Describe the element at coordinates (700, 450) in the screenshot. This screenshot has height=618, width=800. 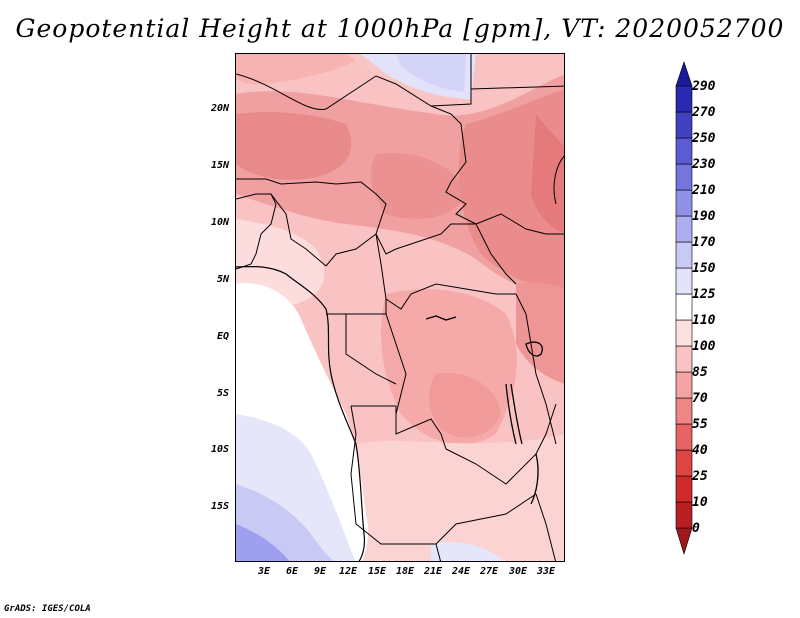
I see `colorbar-label: 40` at that location.